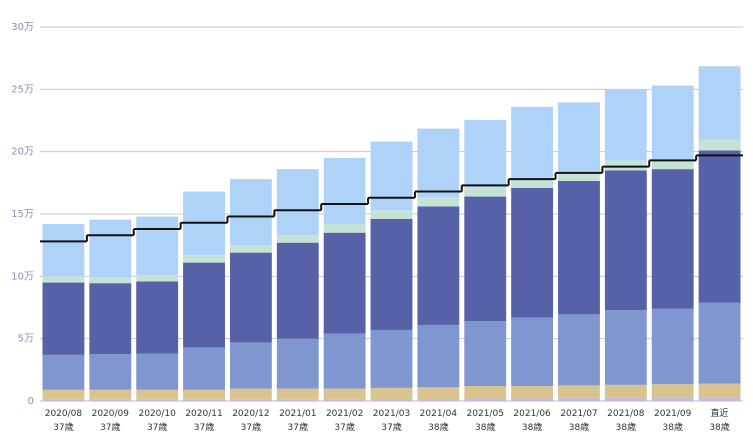 The height and width of the screenshot is (443, 753). I want to click on x-tick-date: 2021/07, so click(578, 414).